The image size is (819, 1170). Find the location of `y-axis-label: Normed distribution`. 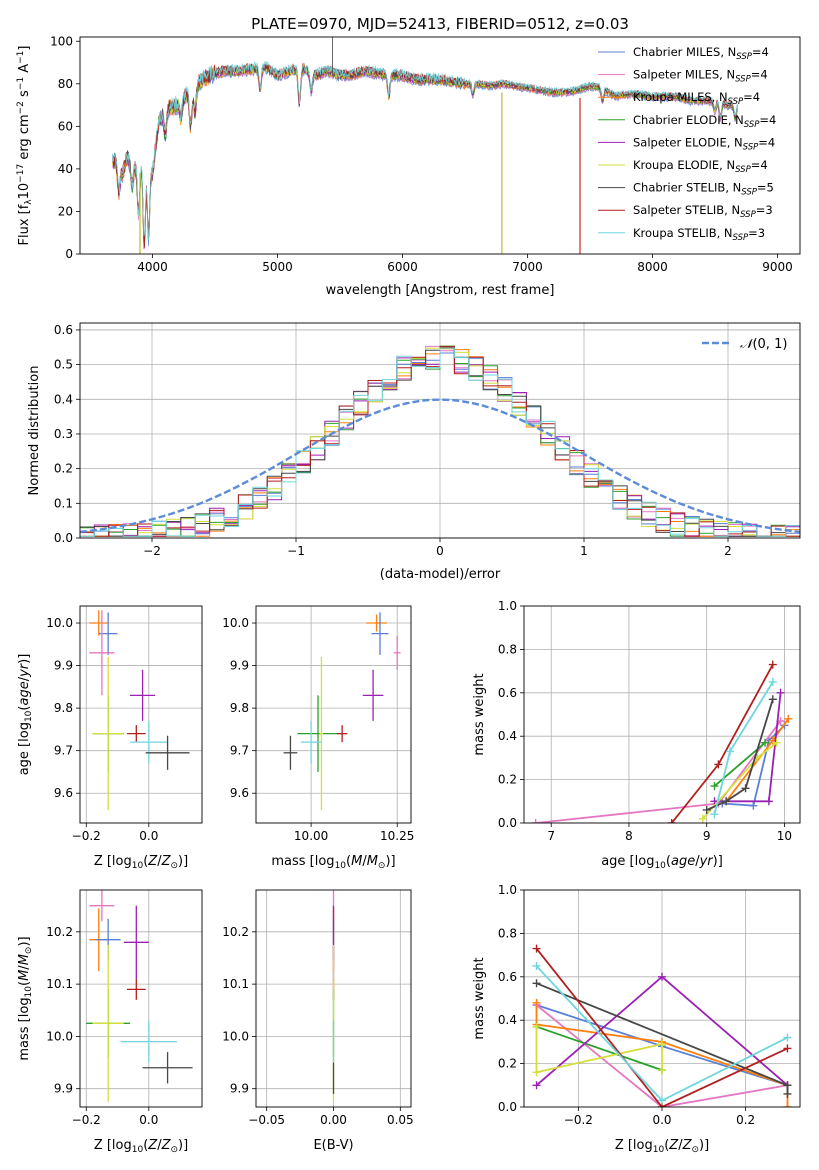

y-axis-label: Normed distribution is located at coordinates (34, 431).